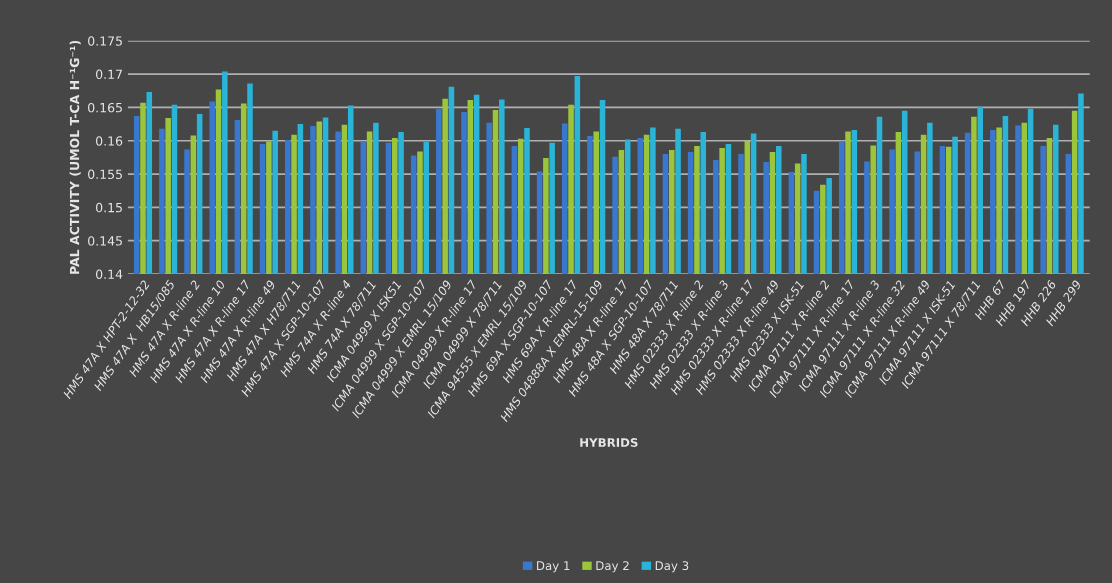 This screenshot has width=1112, height=583. What do you see at coordinates (105, 174) in the screenshot?
I see `y-tick-label: 0.155` at bounding box center [105, 174].